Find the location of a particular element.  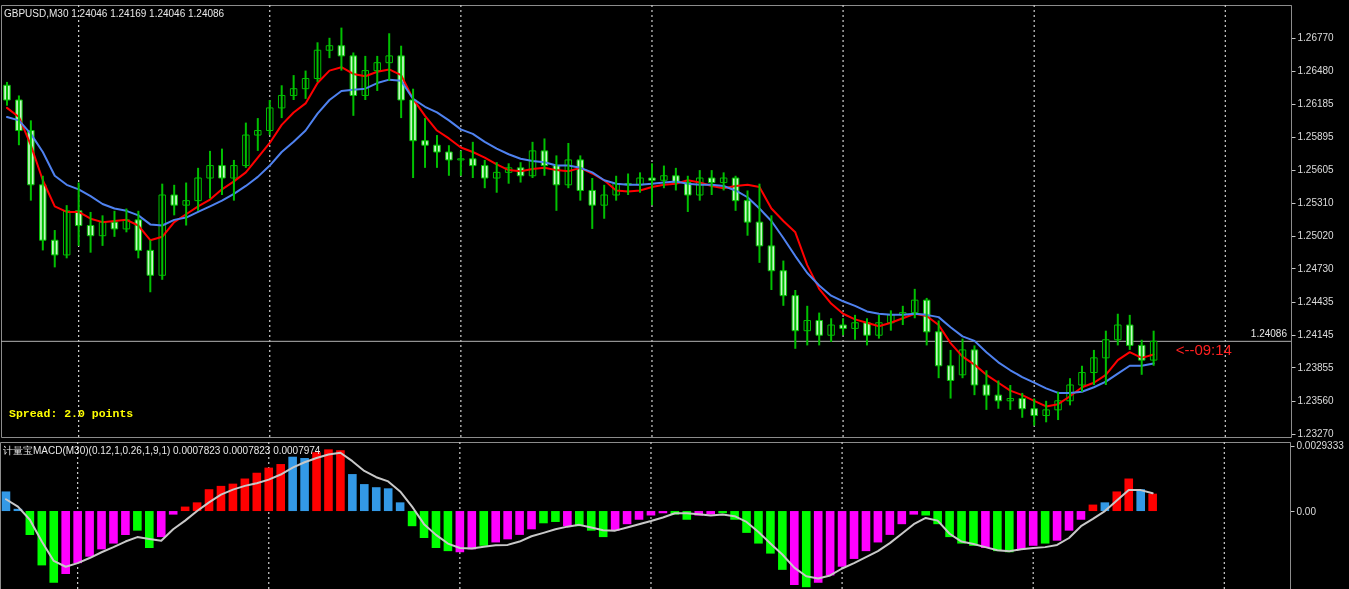

y-tick-label: 1.24145 is located at coordinates (1316, 335).